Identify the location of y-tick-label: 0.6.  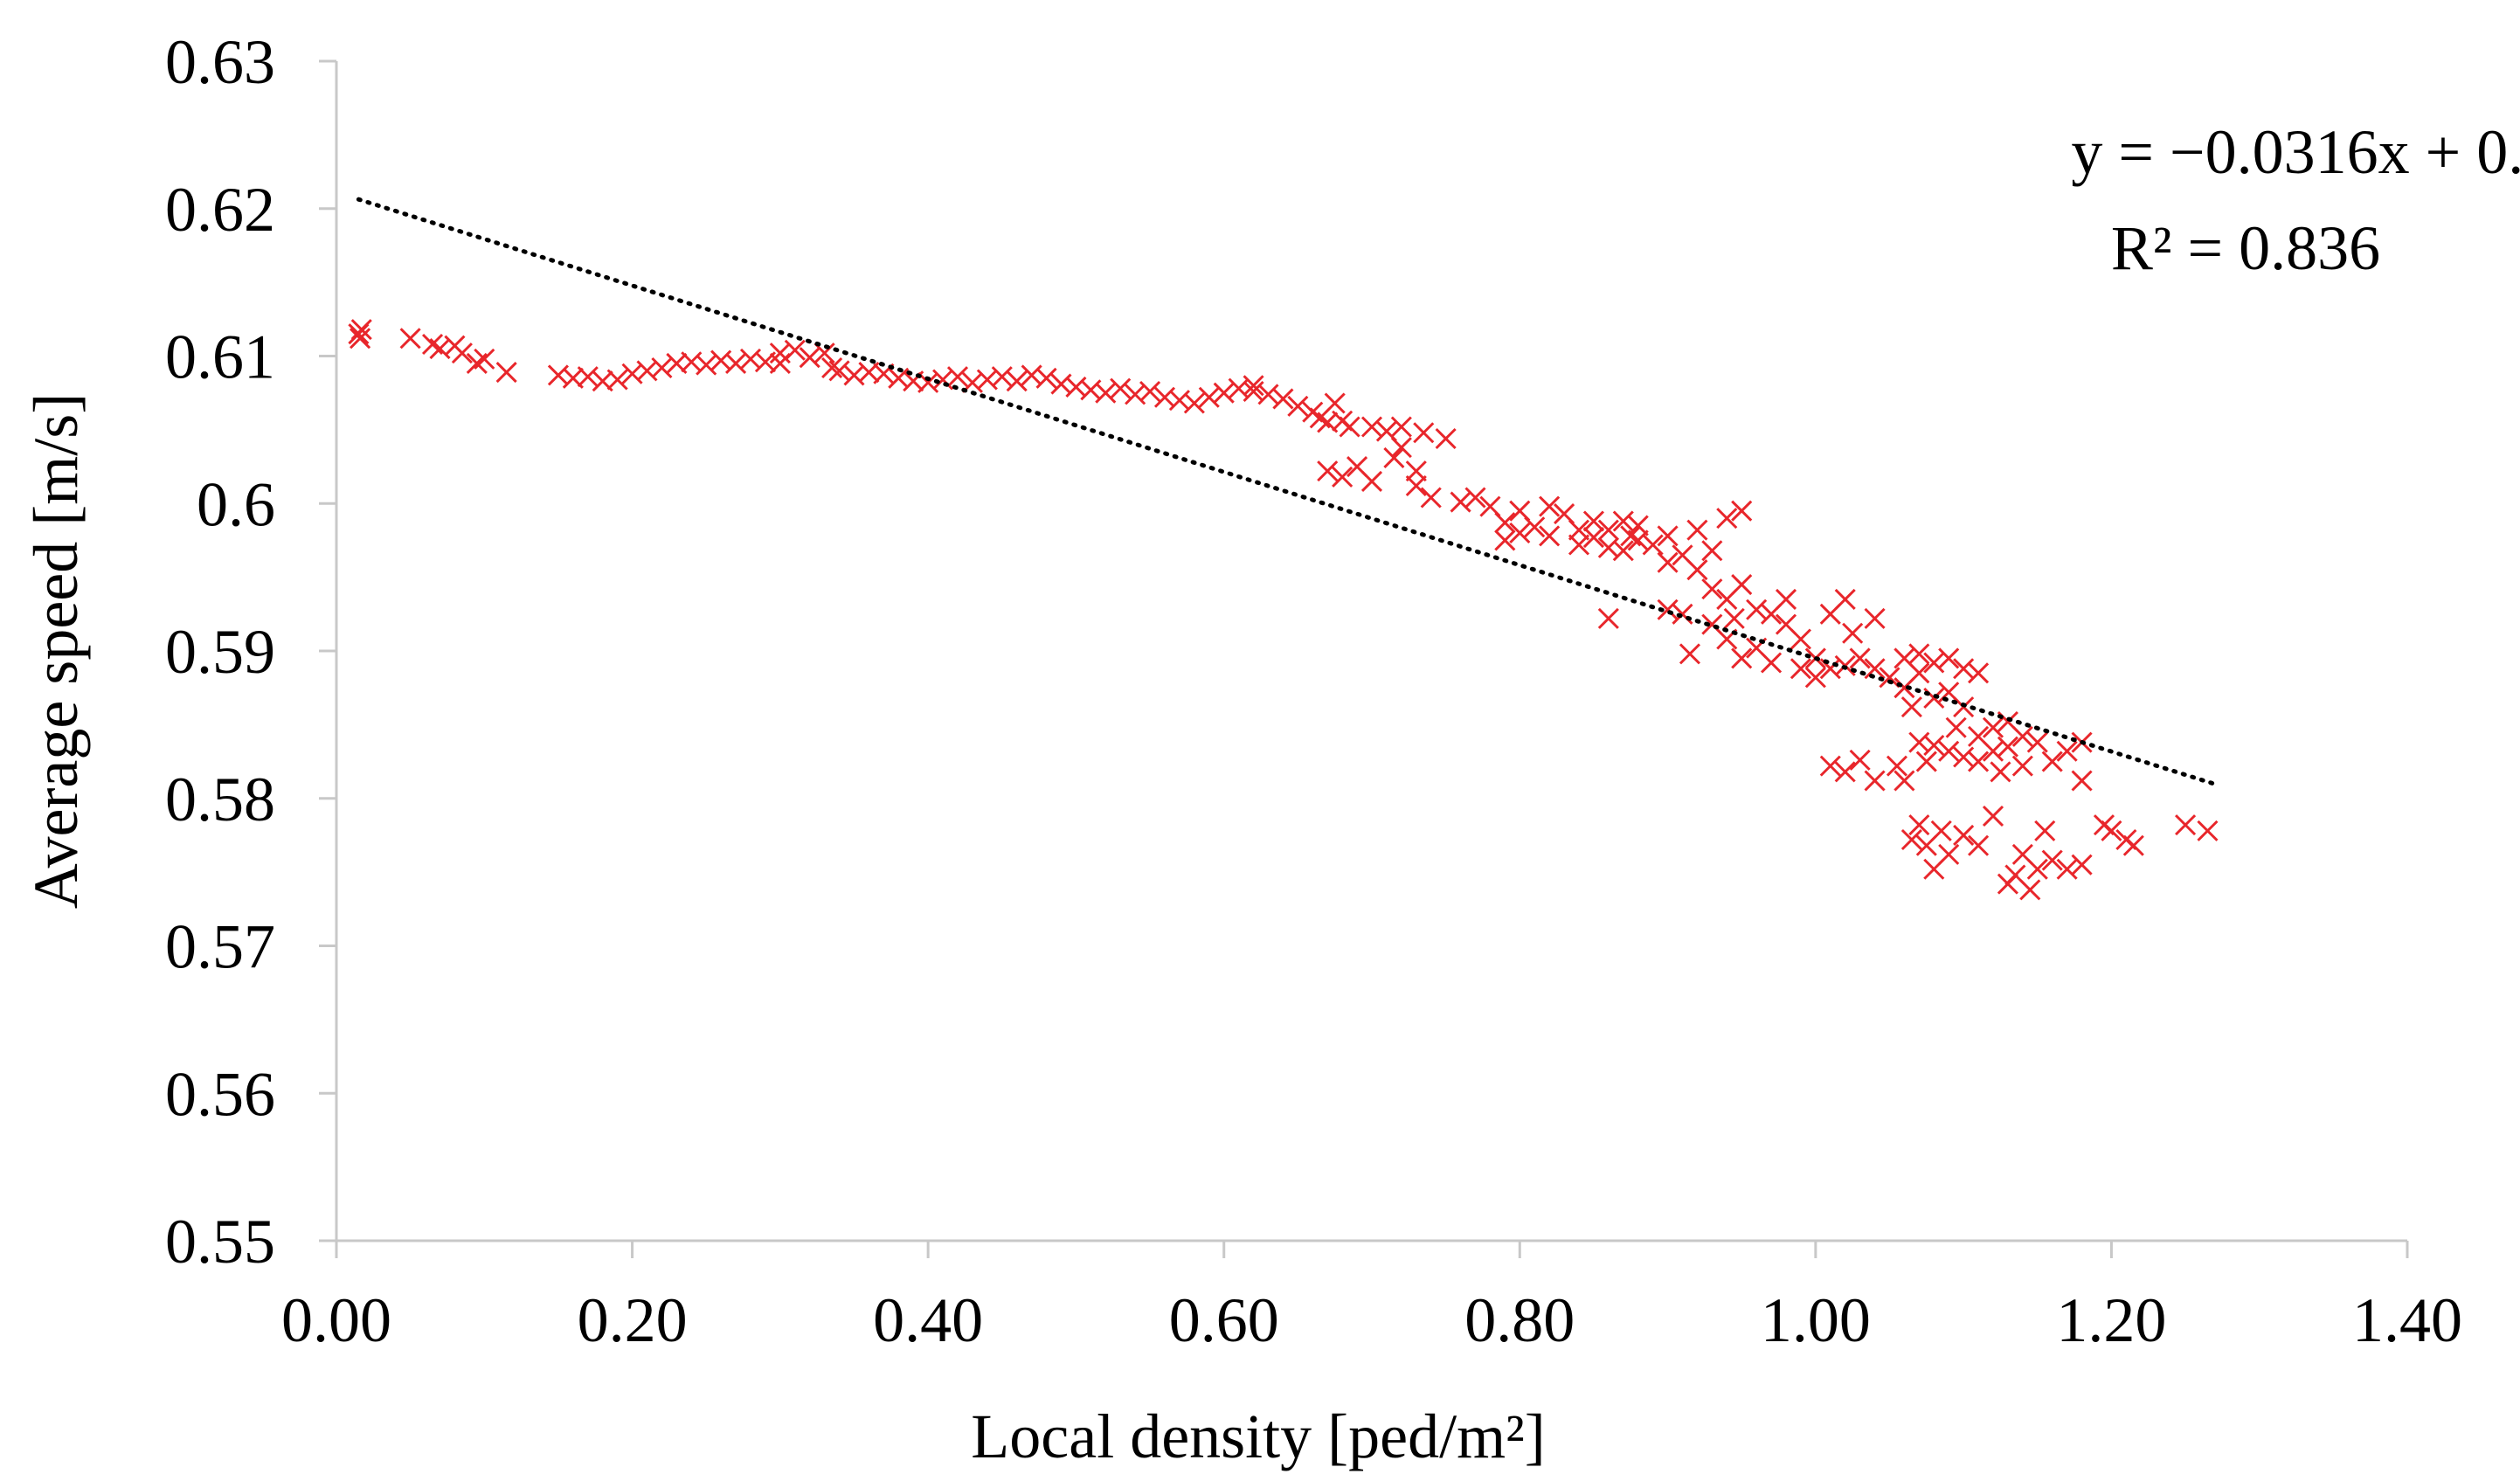
(236, 504).